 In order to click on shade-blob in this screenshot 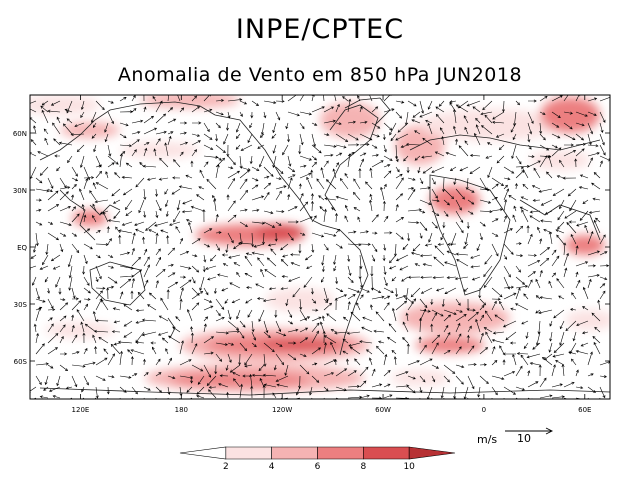, I will do `click(280, 232)`.